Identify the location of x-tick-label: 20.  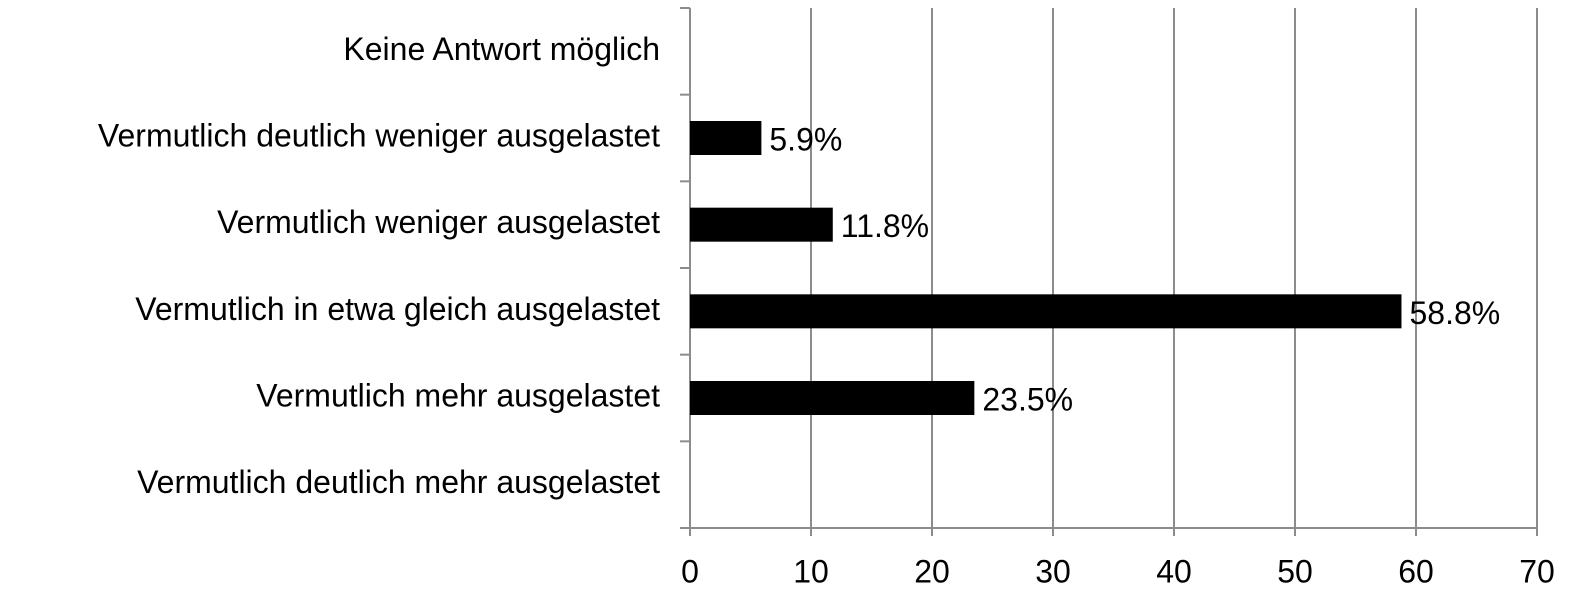
(932, 571).